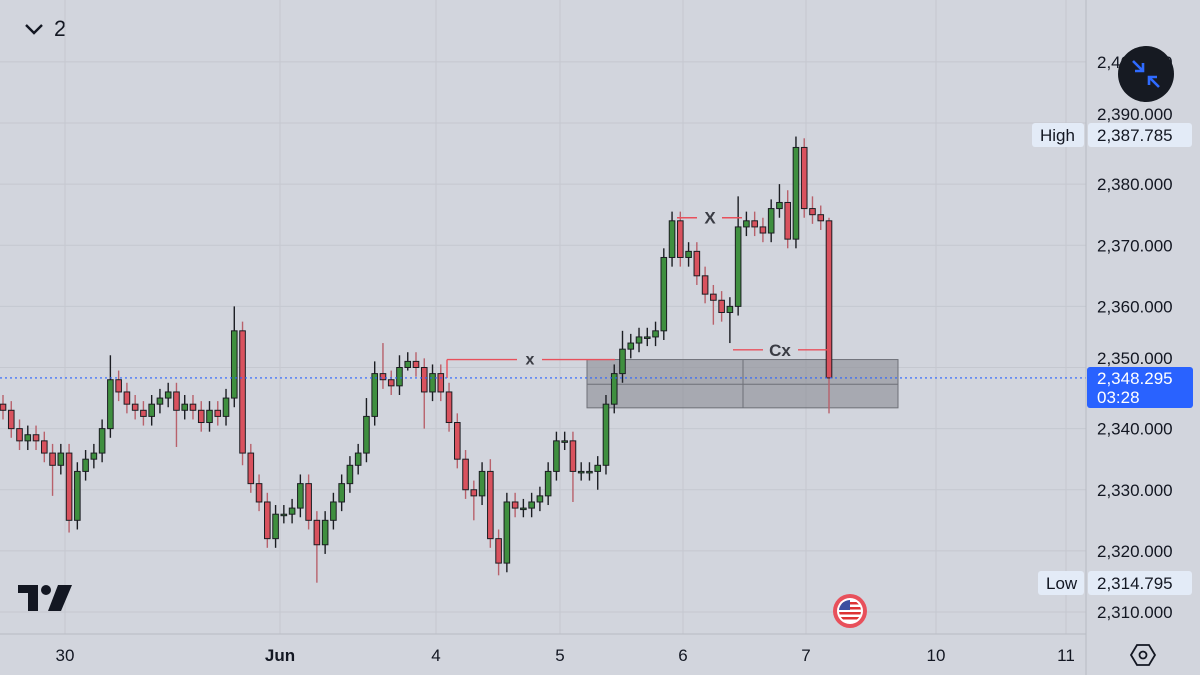 This screenshot has width=1200, height=675. What do you see at coordinates (1135, 490) in the screenshot?
I see `y-tick-label: 2,330.000` at bounding box center [1135, 490].